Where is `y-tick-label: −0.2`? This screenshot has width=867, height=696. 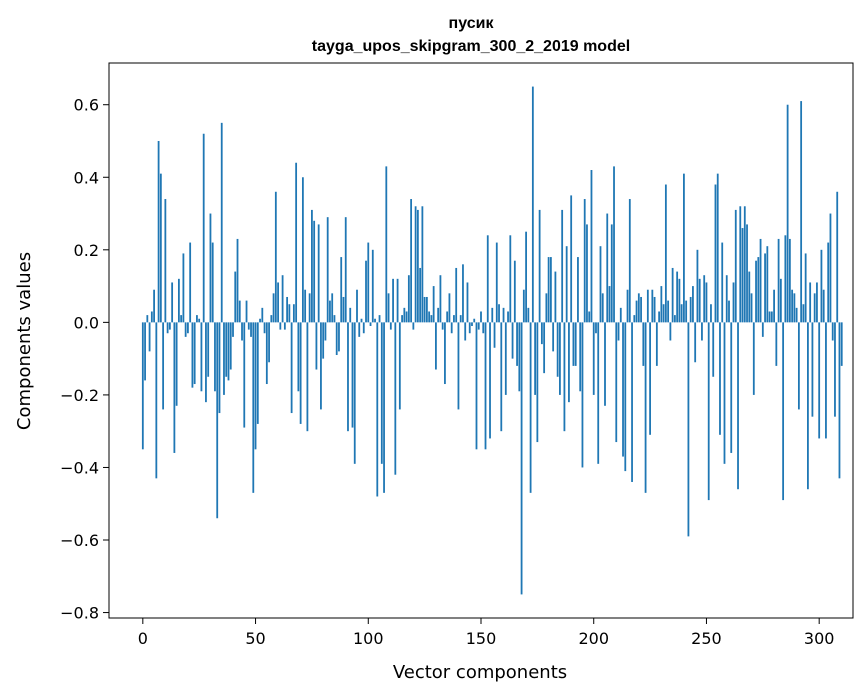 y-tick-label: −0.2 is located at coordinates (79, 395).